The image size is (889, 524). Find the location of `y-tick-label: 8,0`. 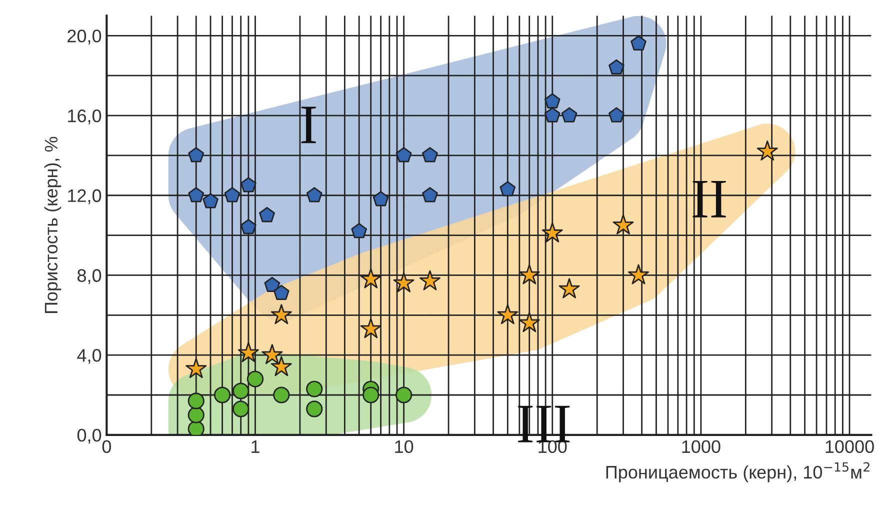

y-tick-label: 8,0 is located at coordinates (90, 276).